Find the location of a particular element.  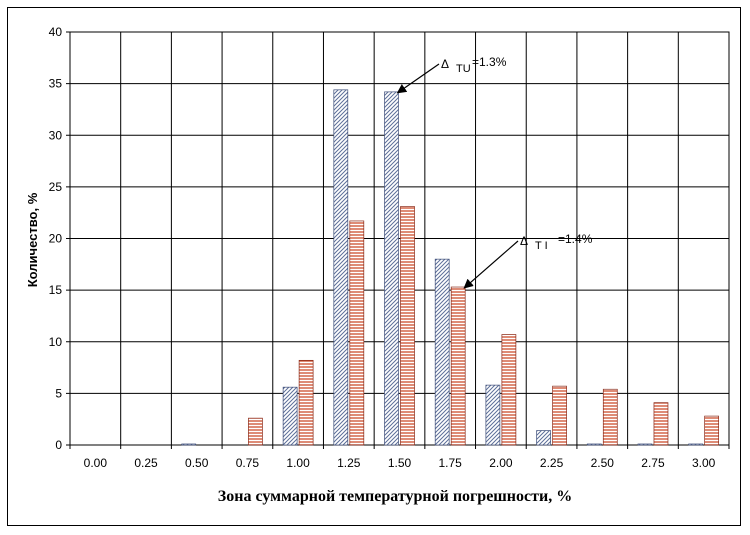

bar-series-2-1.50 is located at coordinates (407, 326).